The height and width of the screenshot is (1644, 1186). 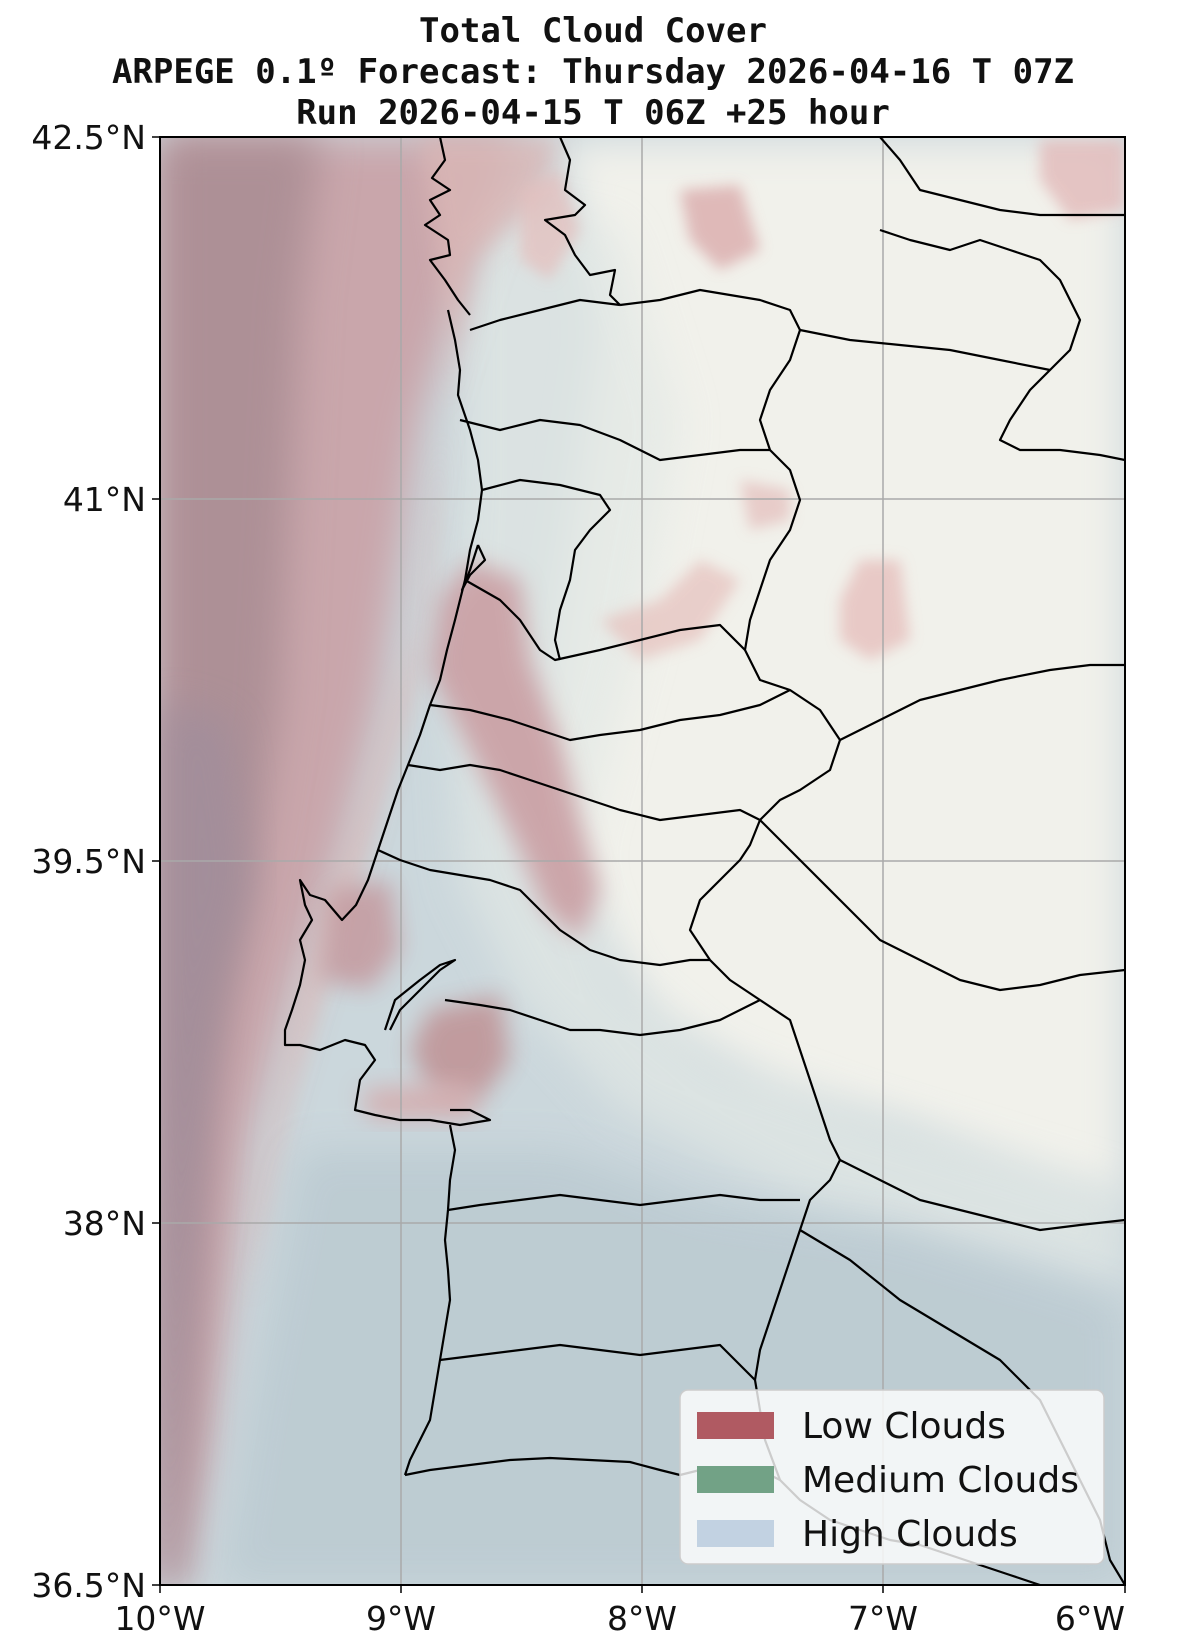 I want to click on low-cloud-lisbon-patch, so click(x=360, y=935).